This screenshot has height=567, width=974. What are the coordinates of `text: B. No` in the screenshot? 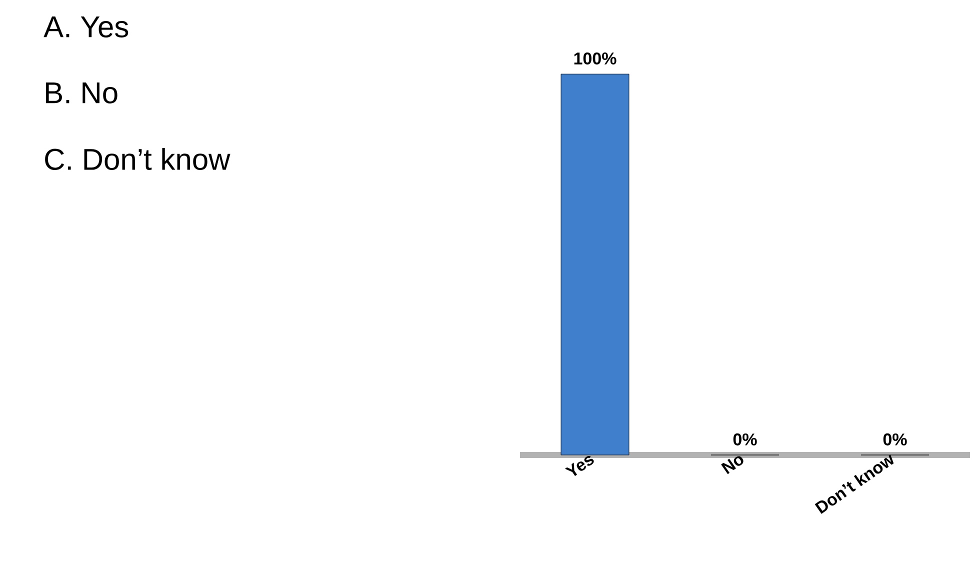 It's located at (82, 93).